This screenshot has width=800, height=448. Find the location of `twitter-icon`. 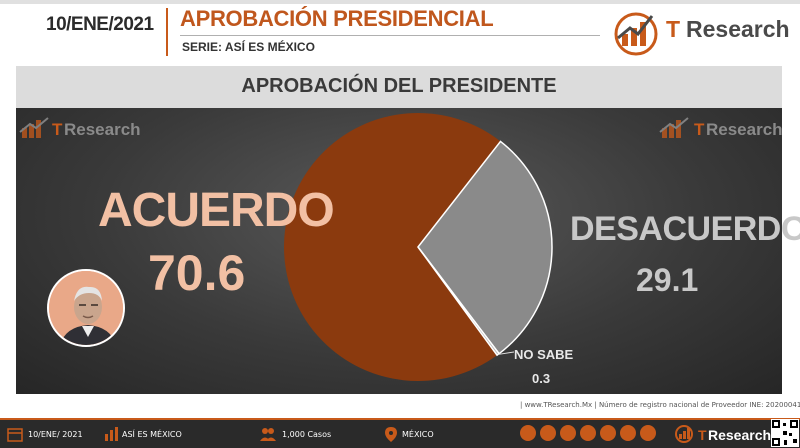

twitter-icon is located at coordinates (608, 433).